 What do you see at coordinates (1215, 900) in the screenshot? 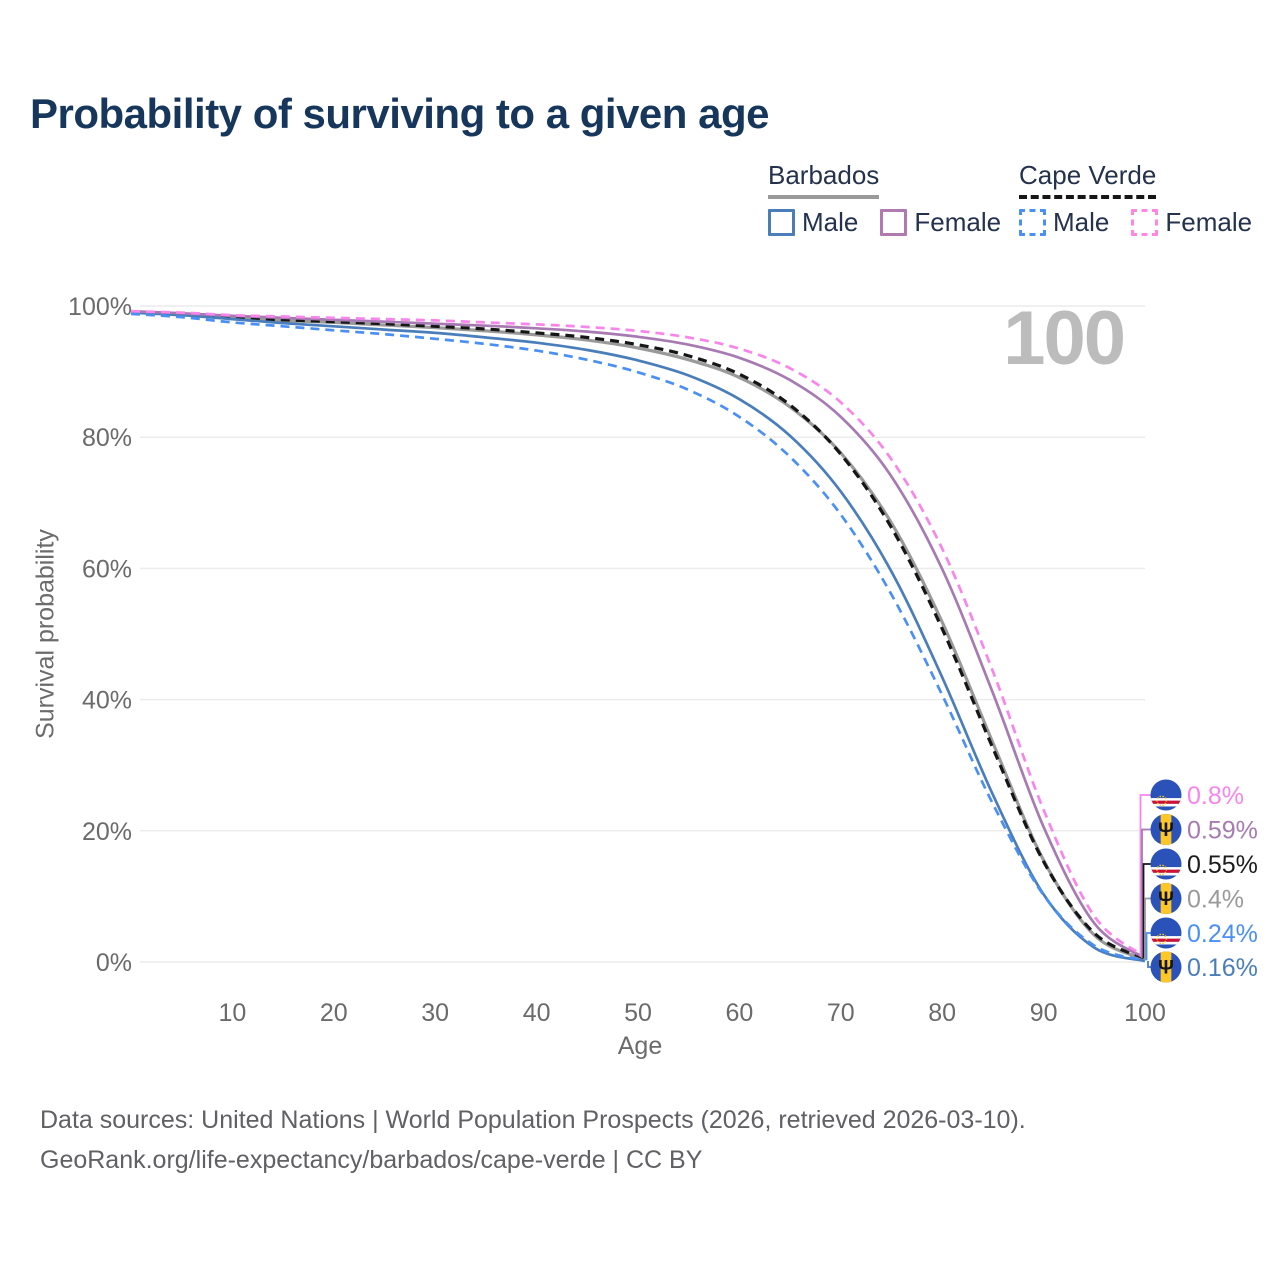
I see `end-value-label: 0.4%` at bounding box center [1215, 900].